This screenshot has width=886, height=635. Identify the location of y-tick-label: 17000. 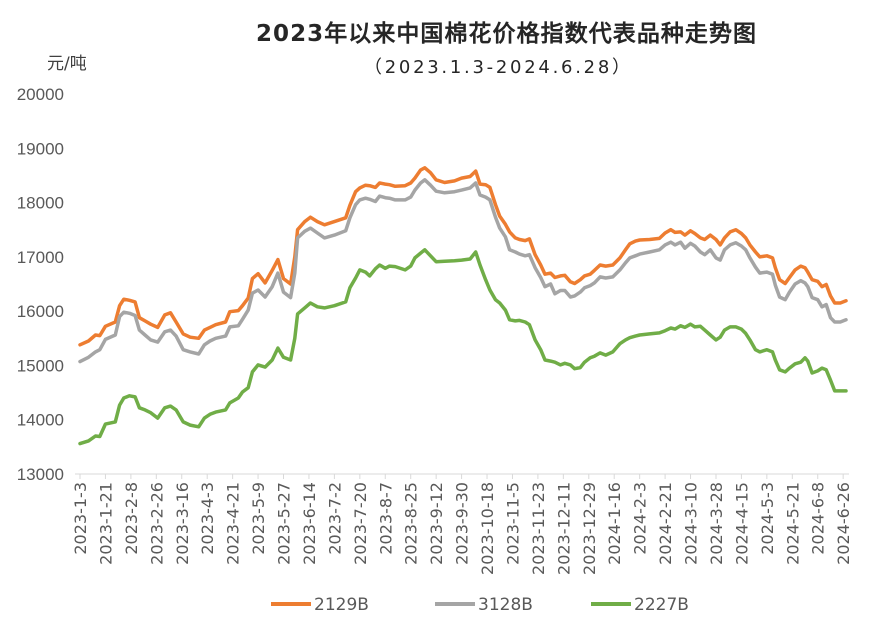
(40, 257).